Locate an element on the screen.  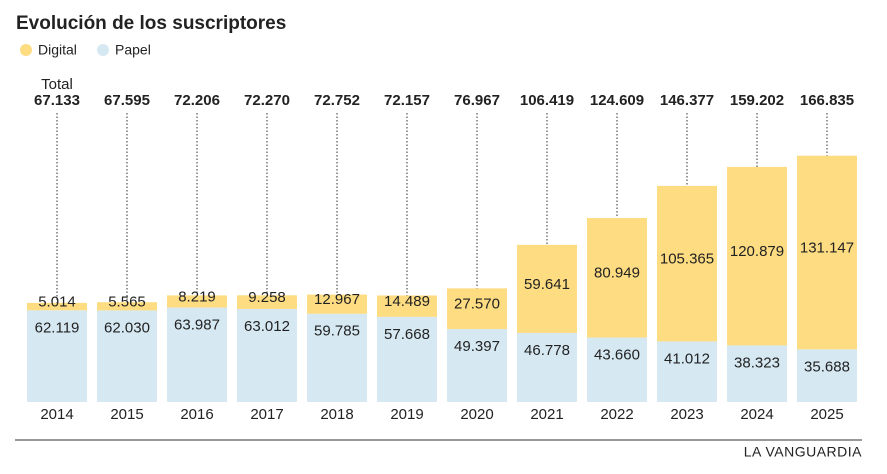
total-label: 72.752 is located at coordinates (337, 100).